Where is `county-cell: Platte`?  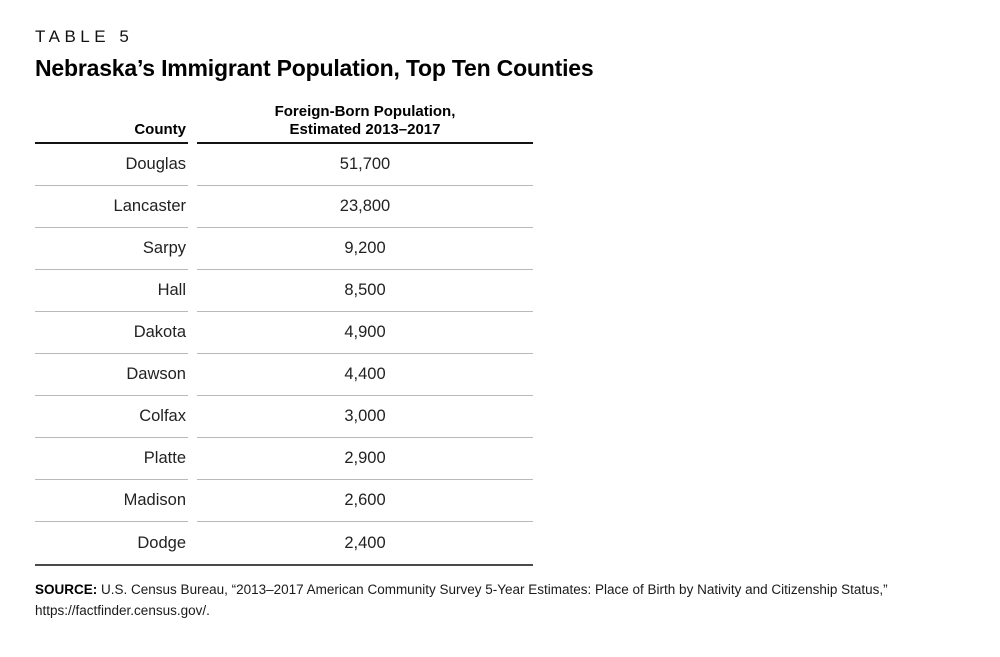
county-cell: Platte is located at coordinates (111, 459).